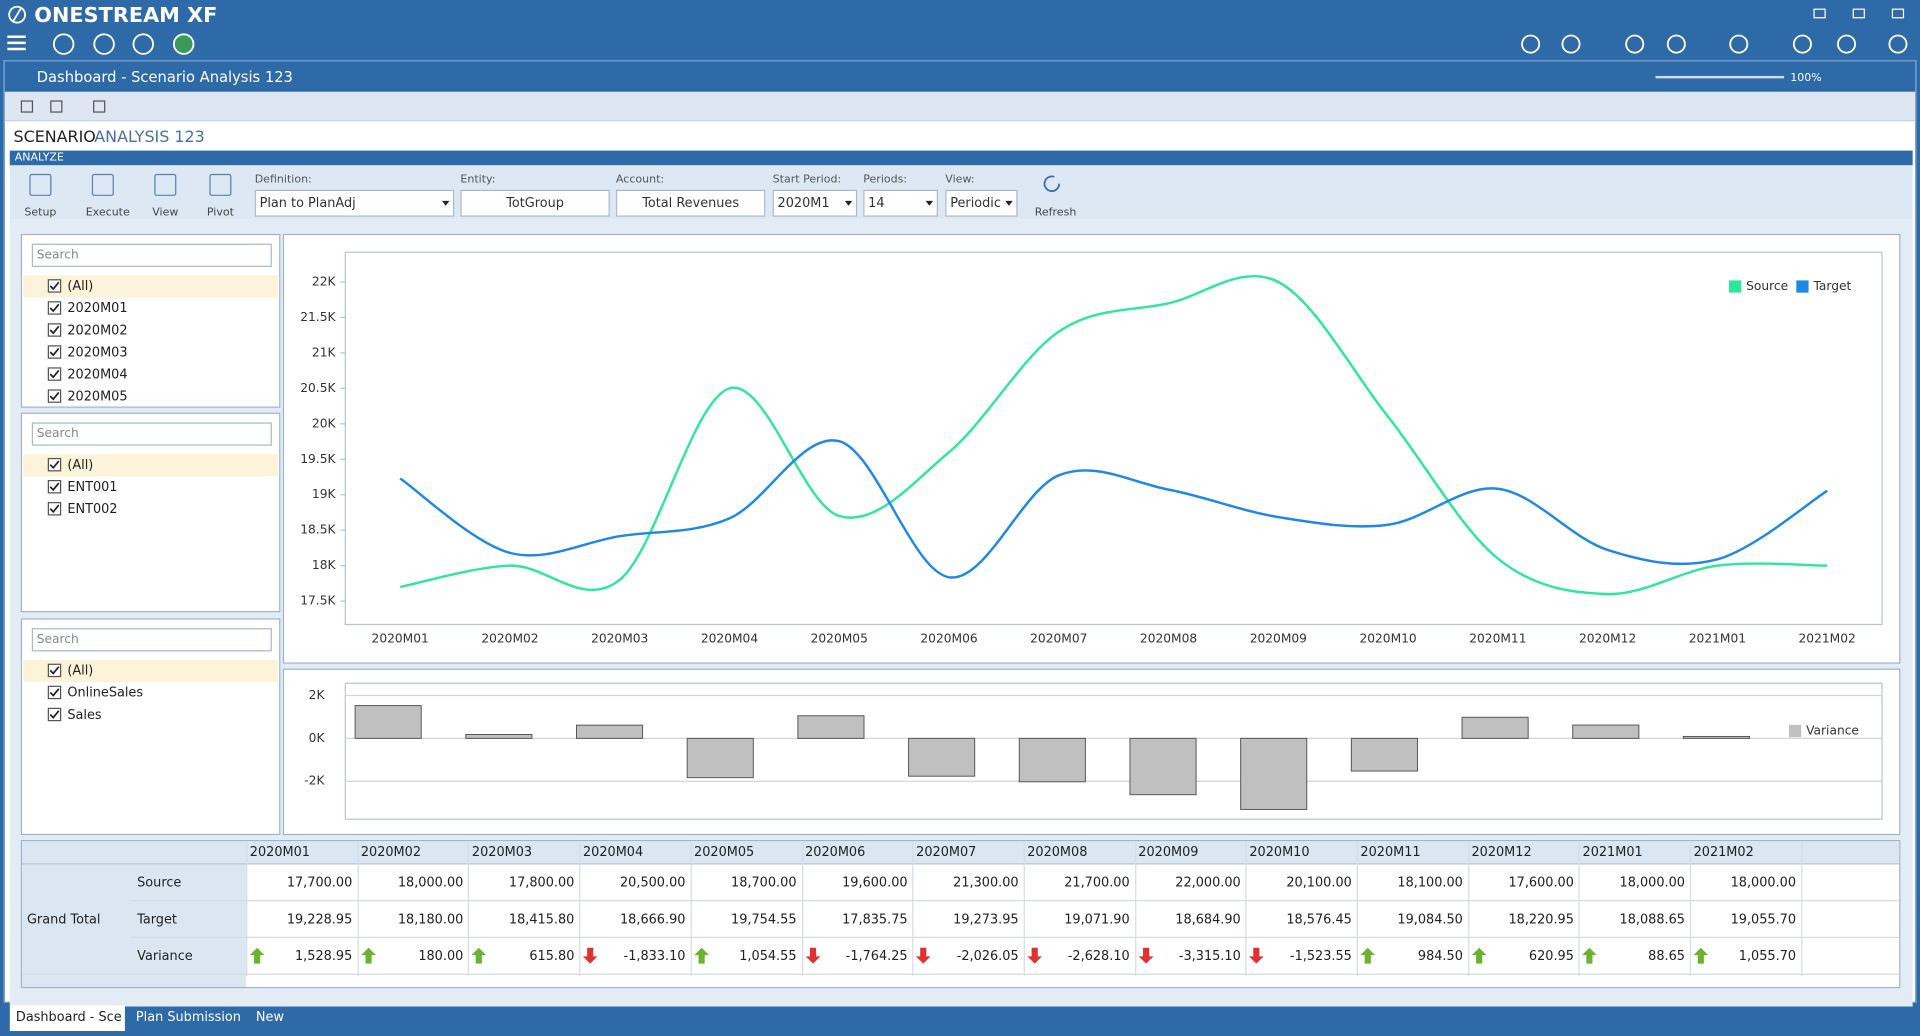 The width and height of the screenshot is (1920, 1036). Describe the element at coordinates (1387, 639) in the screenshot. I see `x-tick-label: 2020M10` at that location.